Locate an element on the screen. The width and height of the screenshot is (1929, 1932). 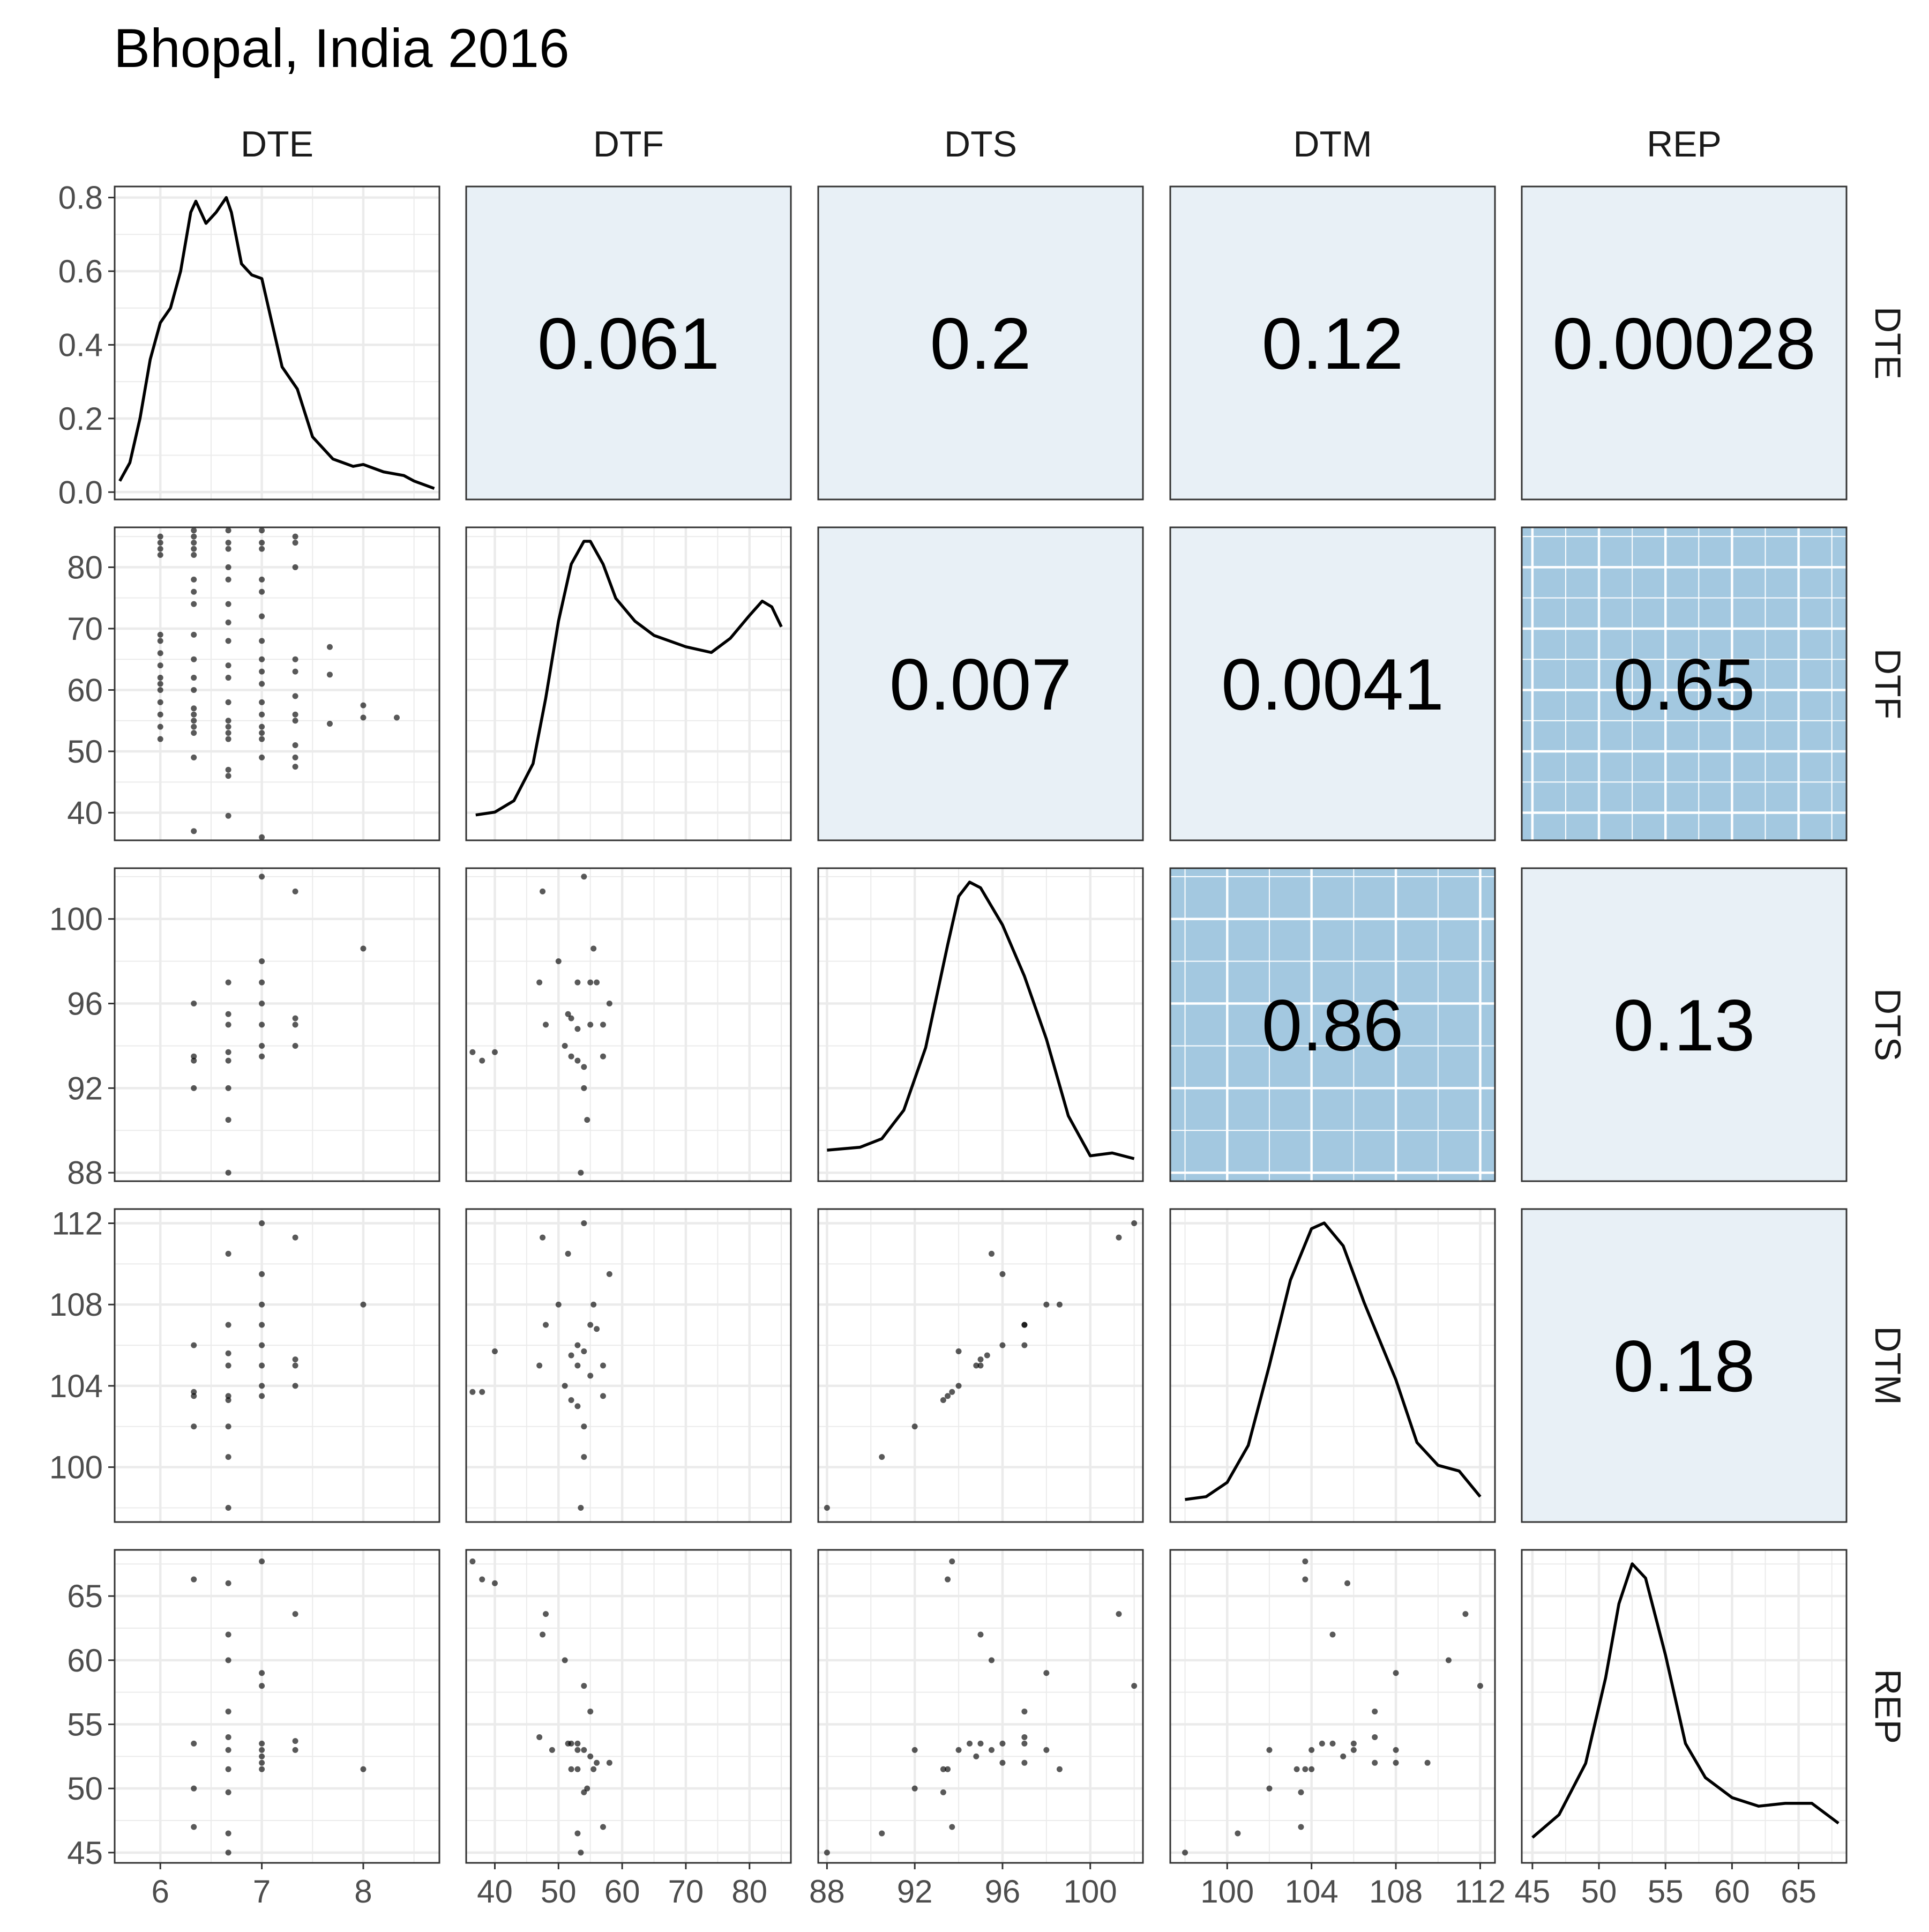
y-tick-label: 0.6 is located at coordinates (81, 271).